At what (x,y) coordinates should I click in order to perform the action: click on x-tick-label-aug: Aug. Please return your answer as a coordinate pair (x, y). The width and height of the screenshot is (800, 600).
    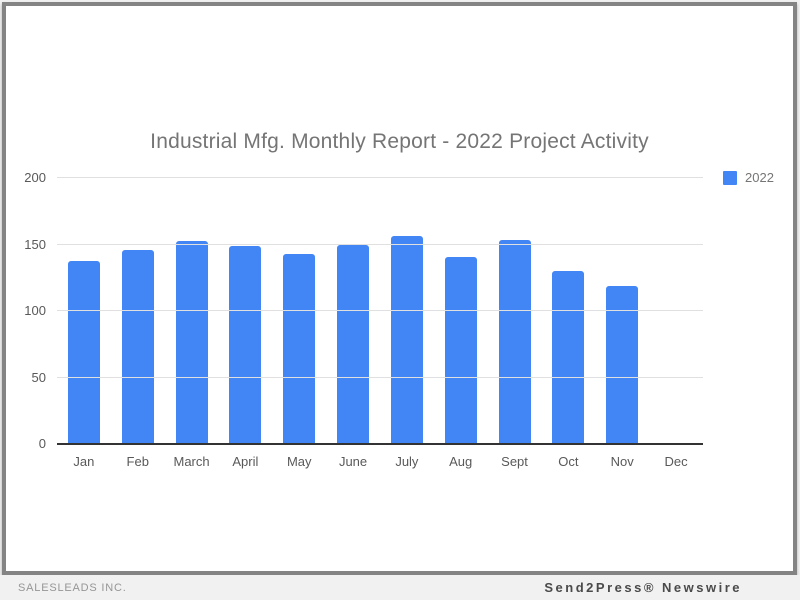
    Looking at the image, I should click on (461, 461).